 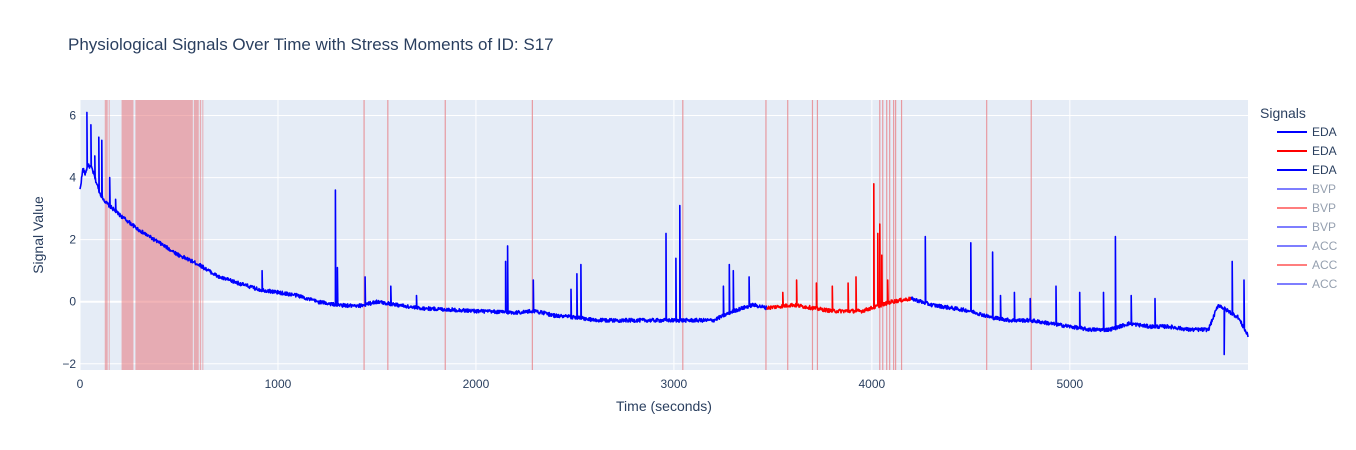 What do you see at coordinates (1069, 384) in the screenshot?
I see `x-tick-label: 5000` at bounding box center [1069, 384].